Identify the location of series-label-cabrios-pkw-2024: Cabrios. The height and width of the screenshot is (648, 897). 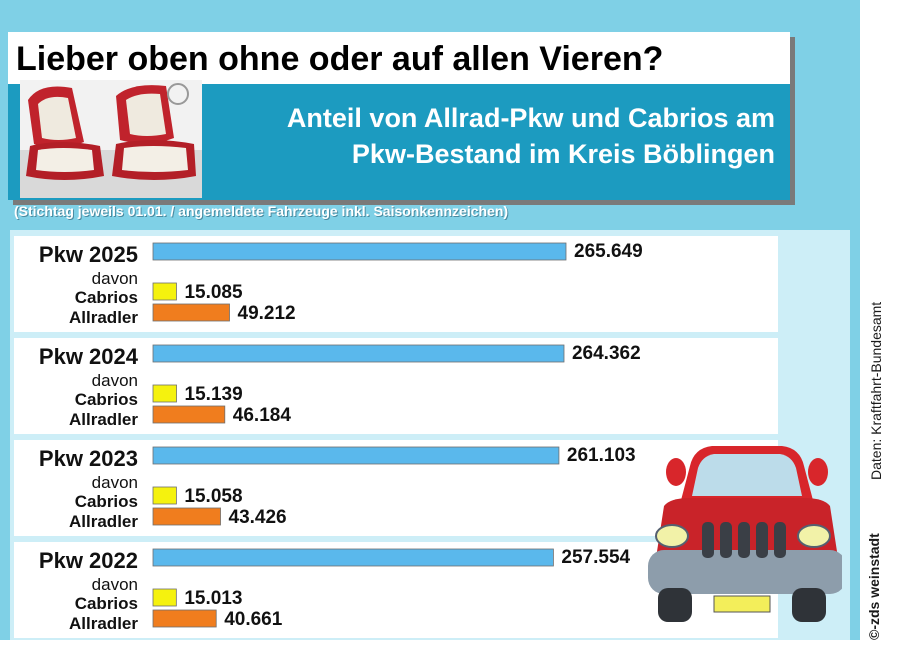
(106, 399).